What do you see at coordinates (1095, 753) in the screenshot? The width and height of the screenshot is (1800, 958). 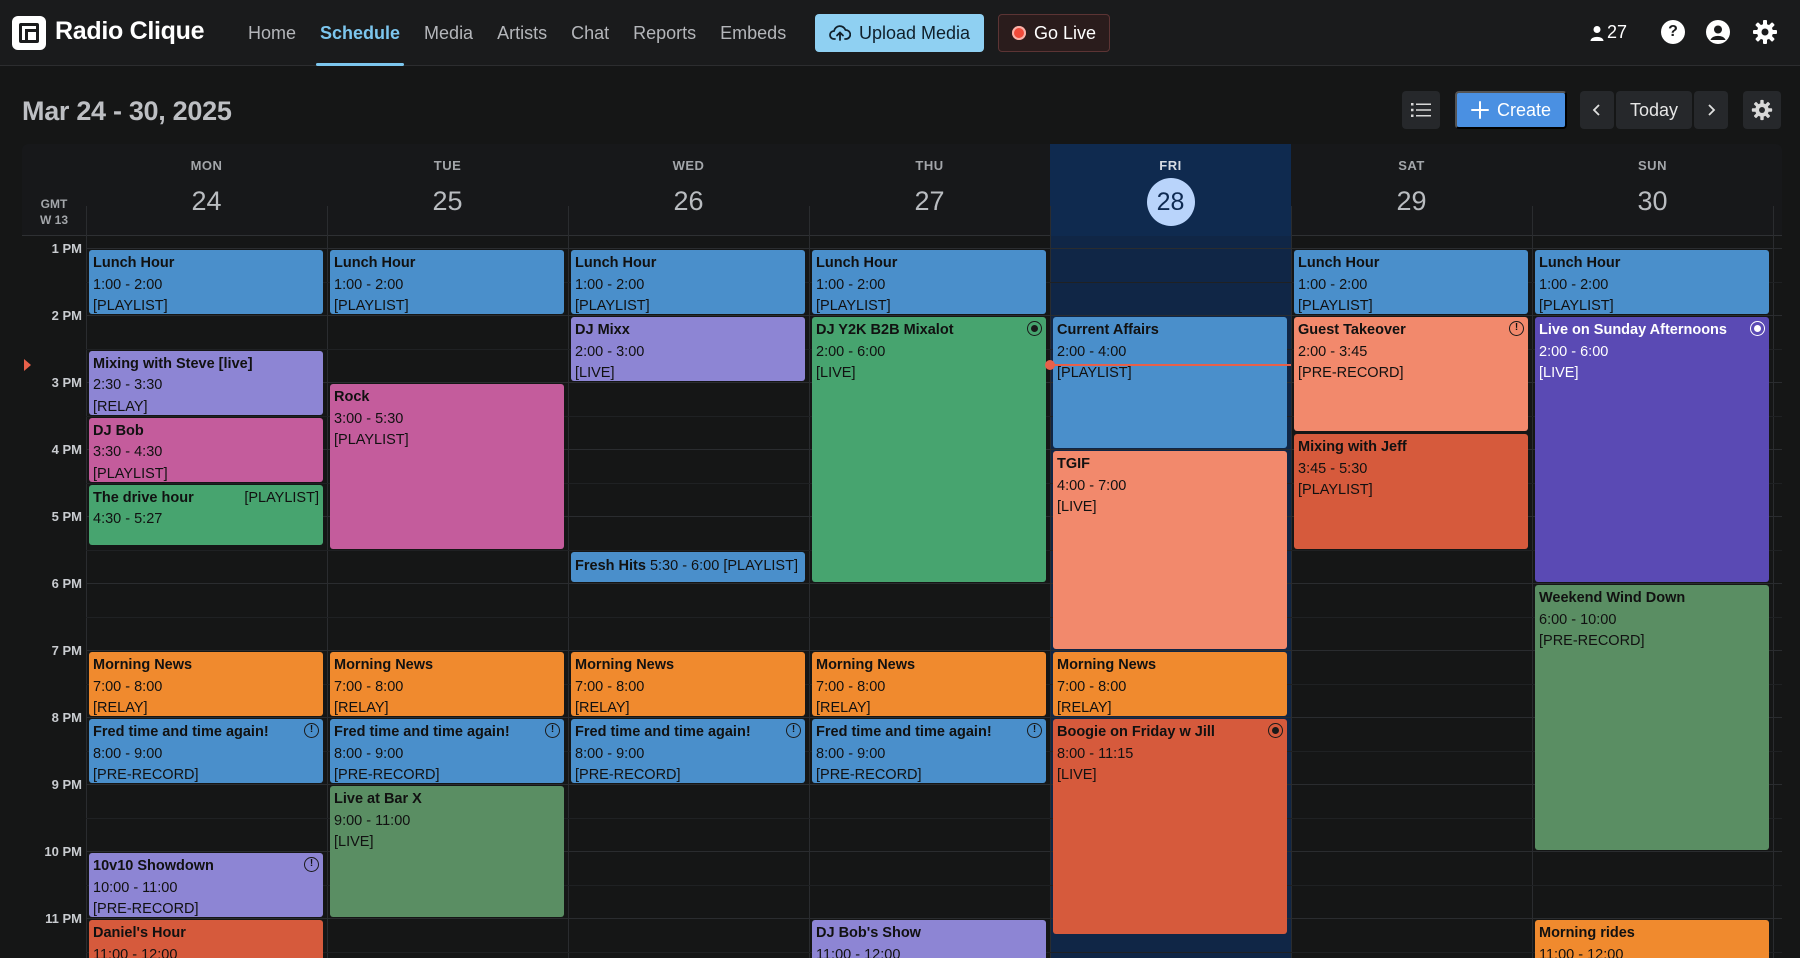 I see `event-time: 8:00 - 11:15` at bounding box center [1095, 753].